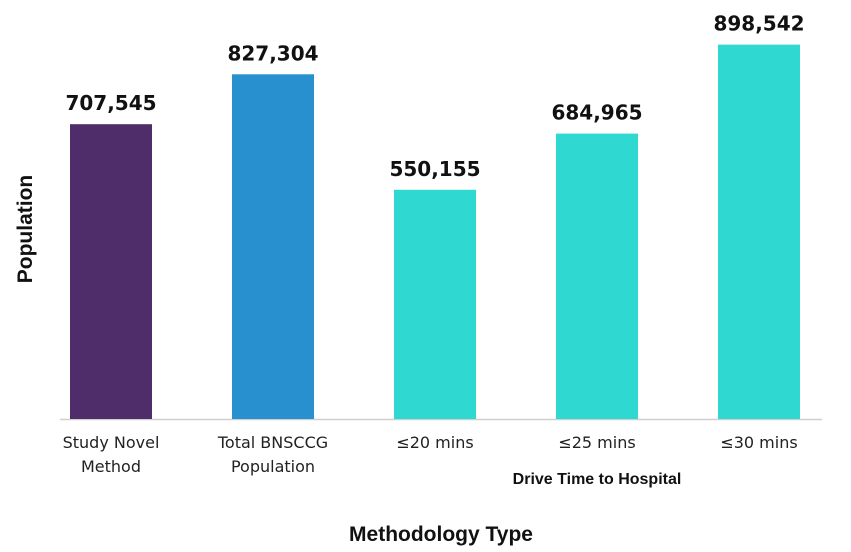 This screenshot has width=851, height=552. What do you see at coordinates (441, 534) in the screenshot?
I see `x-axis-title: Methodology Type` at bounding box center [441, 534].